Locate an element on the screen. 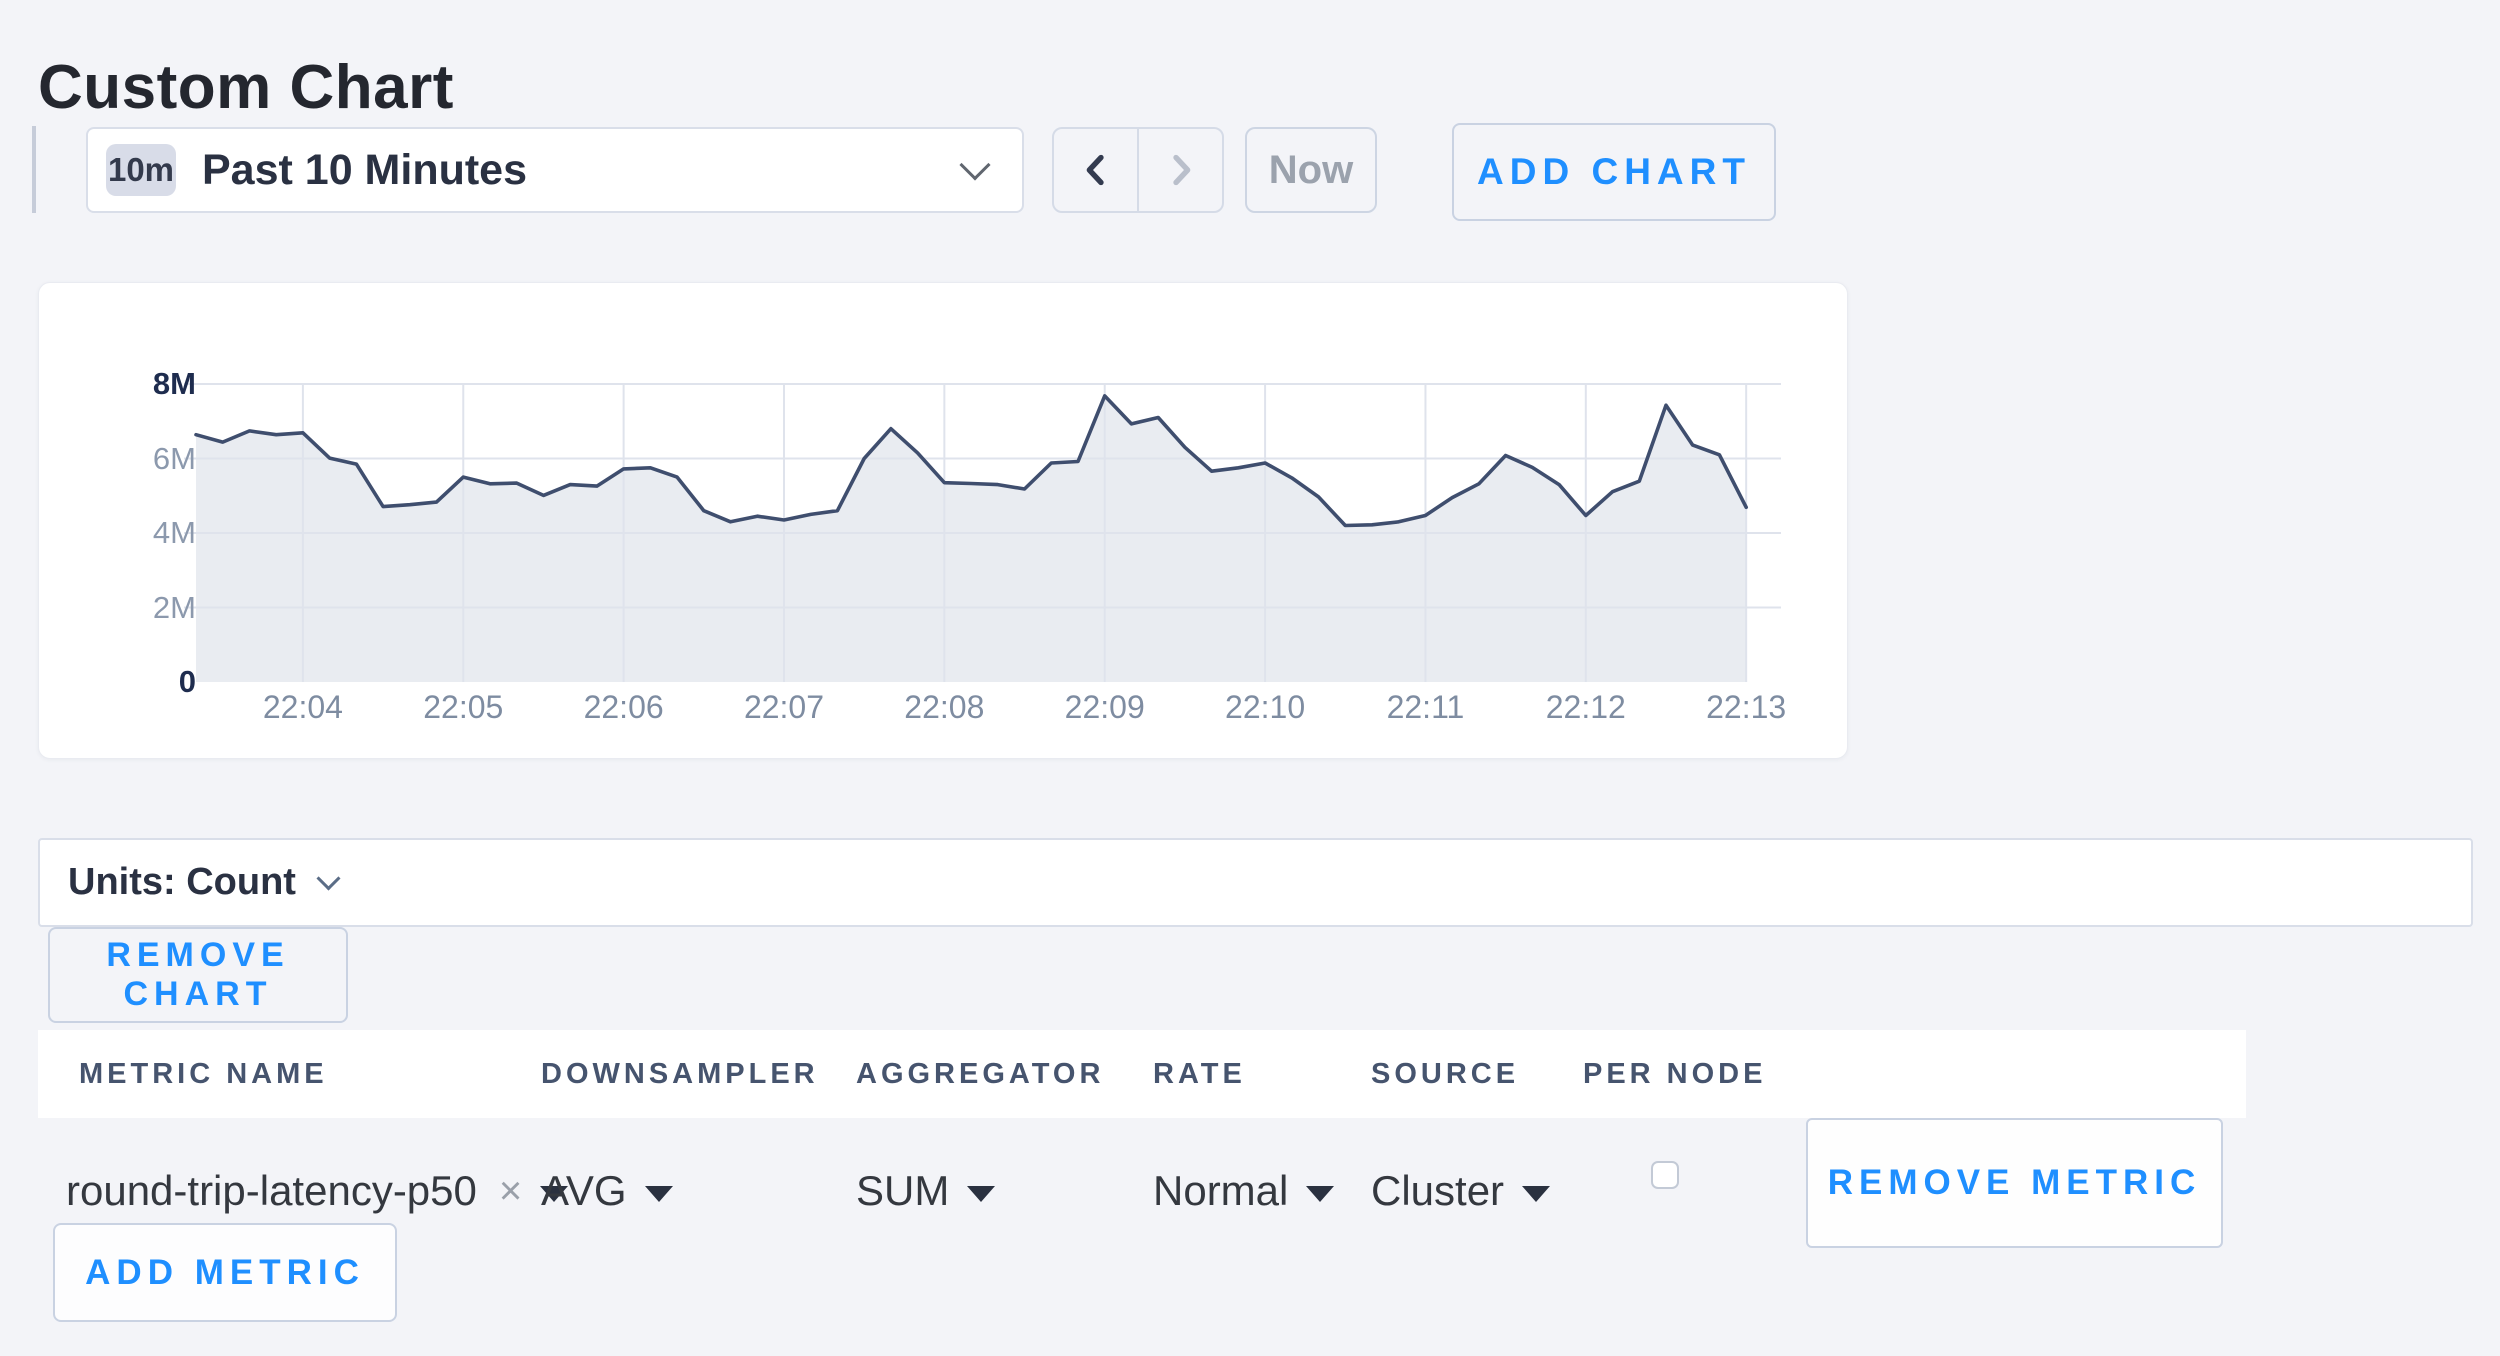 Image resolution: width=2500 pixels, height=1356 pixels. rate-value: Normal is located at coordinates (1221, 1190).